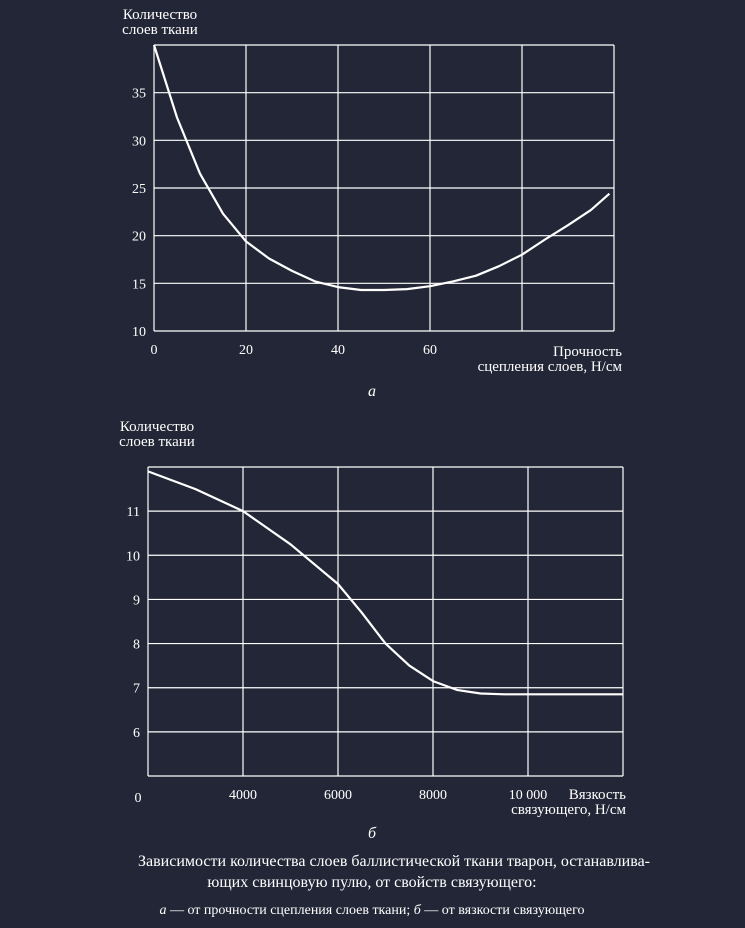 Image resolution: width=745 pixels, height=928 pixels. What do you see at coordinates (528, 795) in the screenshot?
I see `chart-b-x-tick-label: 10 000` at bounding box center [528, 795].